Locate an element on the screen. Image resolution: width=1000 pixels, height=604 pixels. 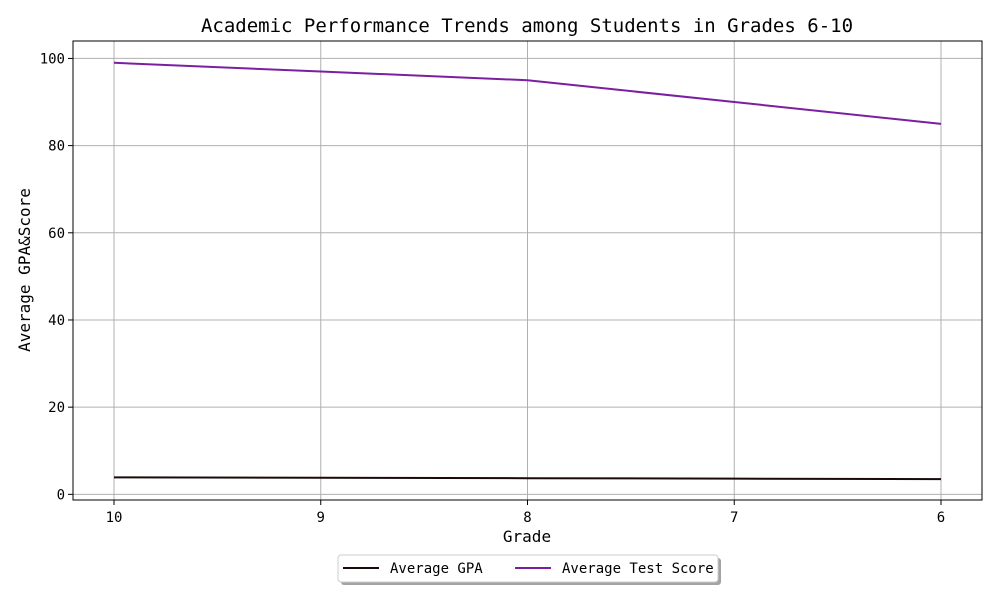
legend: Average GPA Average Test Score is located at coordinates (529, 569).